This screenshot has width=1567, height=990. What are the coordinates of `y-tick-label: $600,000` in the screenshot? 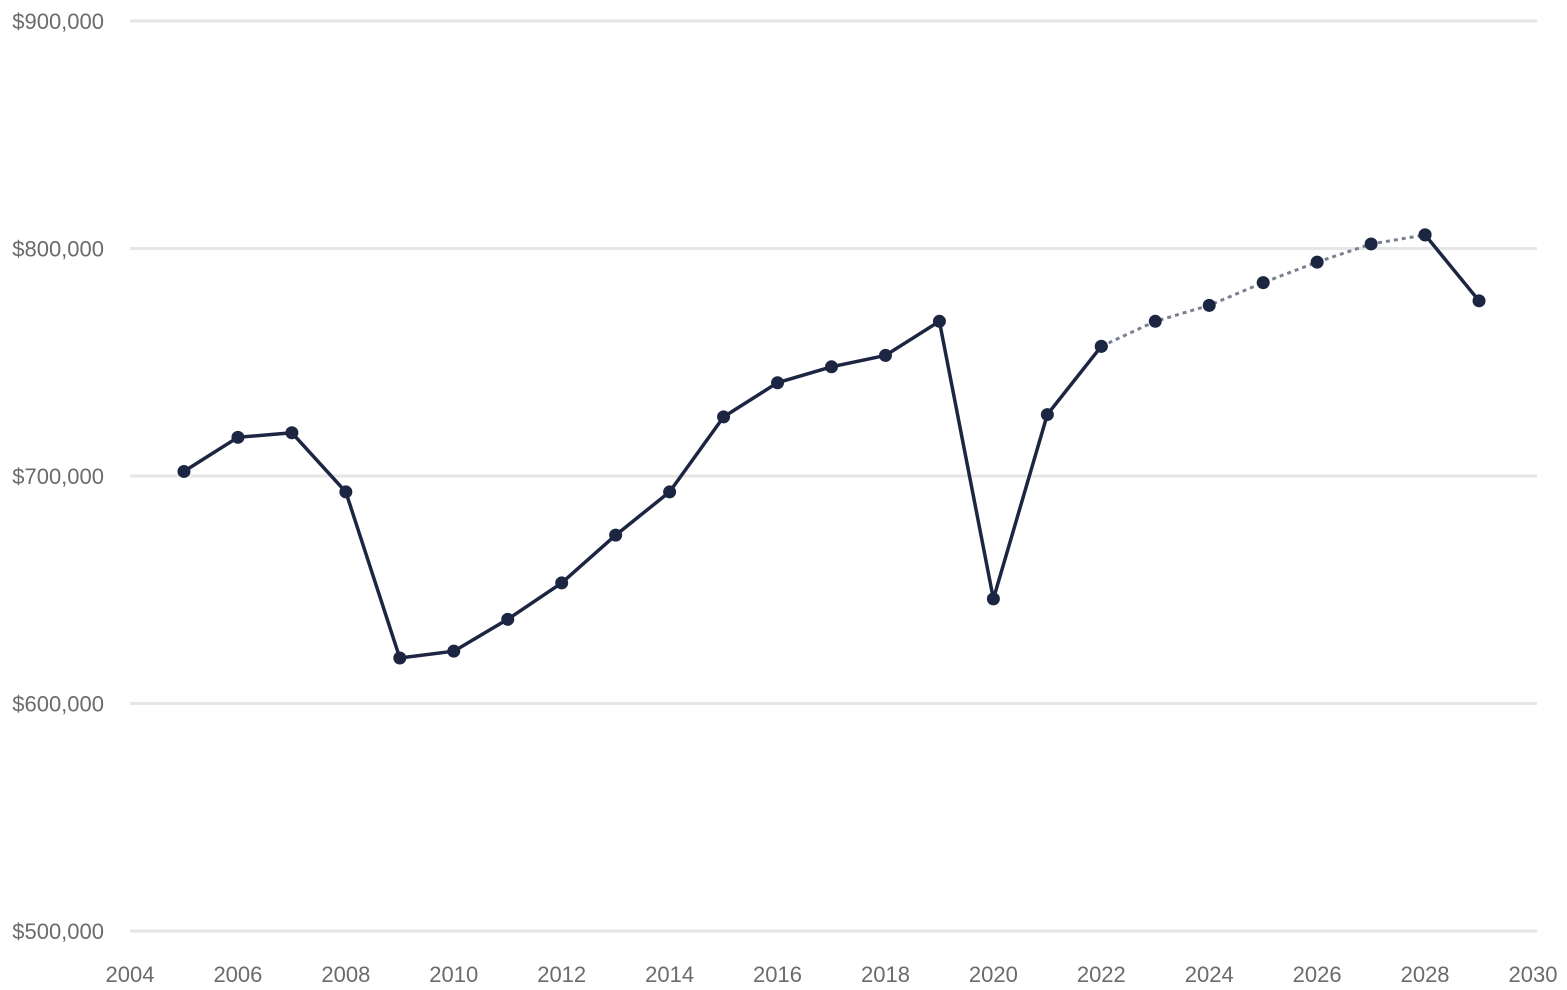 It's located at (58, 704).